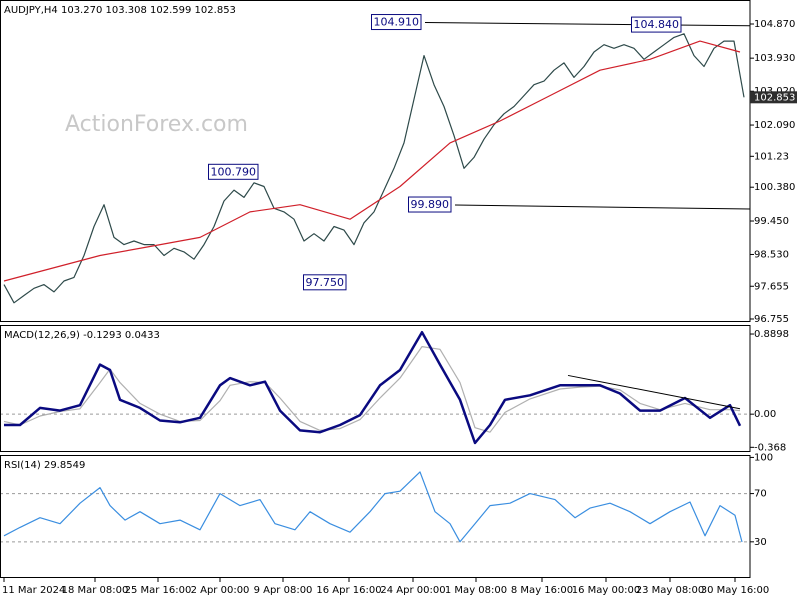 This screenshot has width=800, height=600. I want to click on last-price-label: 102.853, so click(774, 97).